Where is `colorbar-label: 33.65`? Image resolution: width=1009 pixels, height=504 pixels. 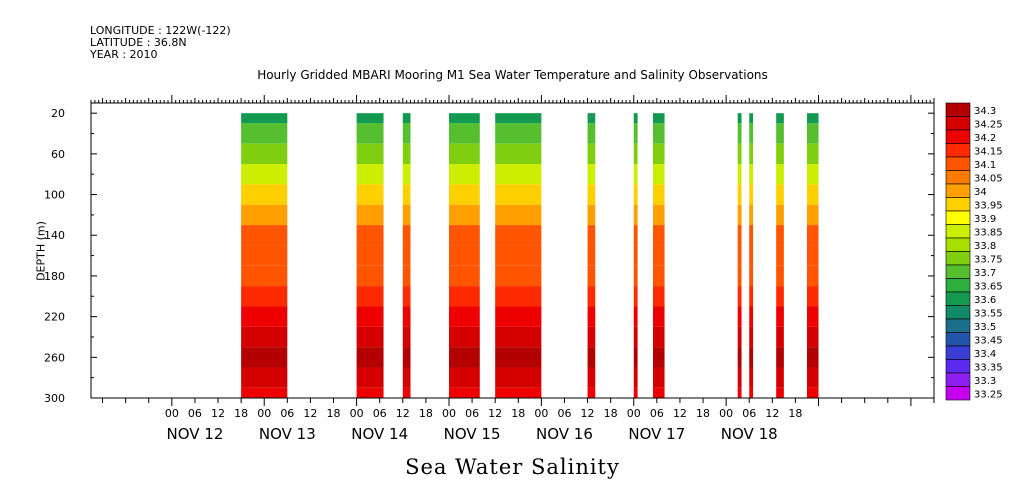 colorbar-label: 33.65 is located at coordinates (988, 286).